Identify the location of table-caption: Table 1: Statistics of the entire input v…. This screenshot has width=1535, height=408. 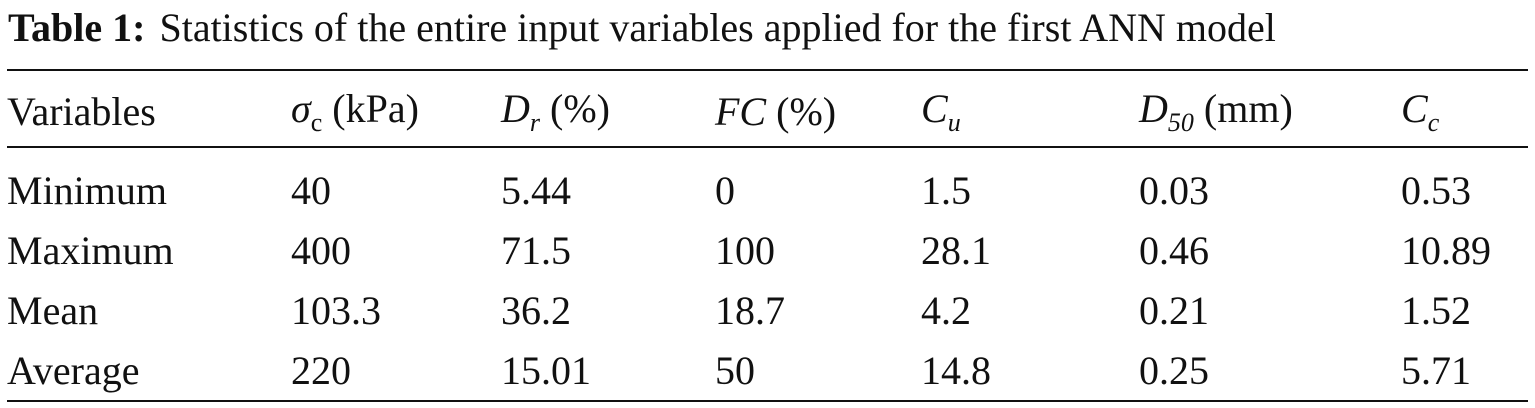
(642, 28).